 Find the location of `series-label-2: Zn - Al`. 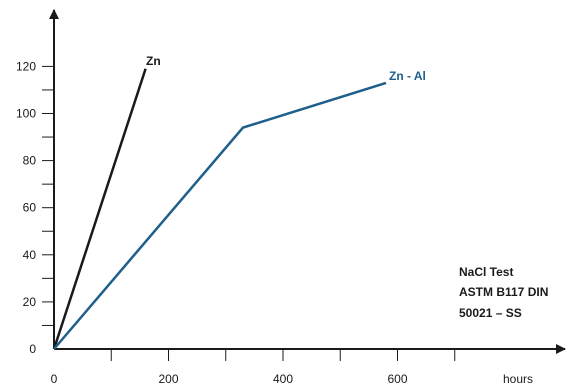

series-label-2: Zn - Al is located at coordinates (407, 76).